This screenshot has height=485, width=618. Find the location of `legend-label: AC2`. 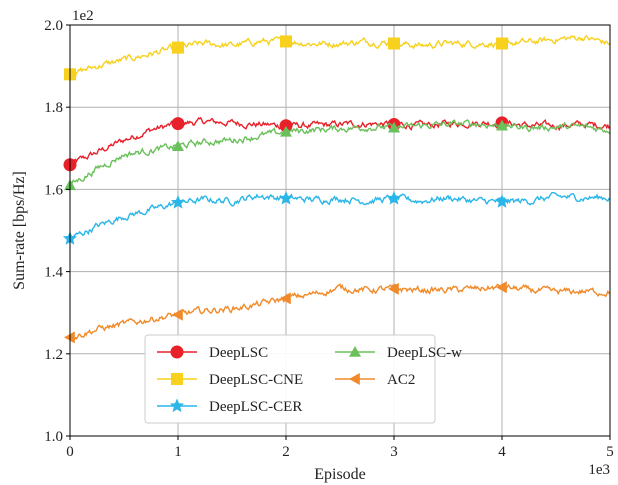

legend-label: AC2 is located at coordinates (401, 380).